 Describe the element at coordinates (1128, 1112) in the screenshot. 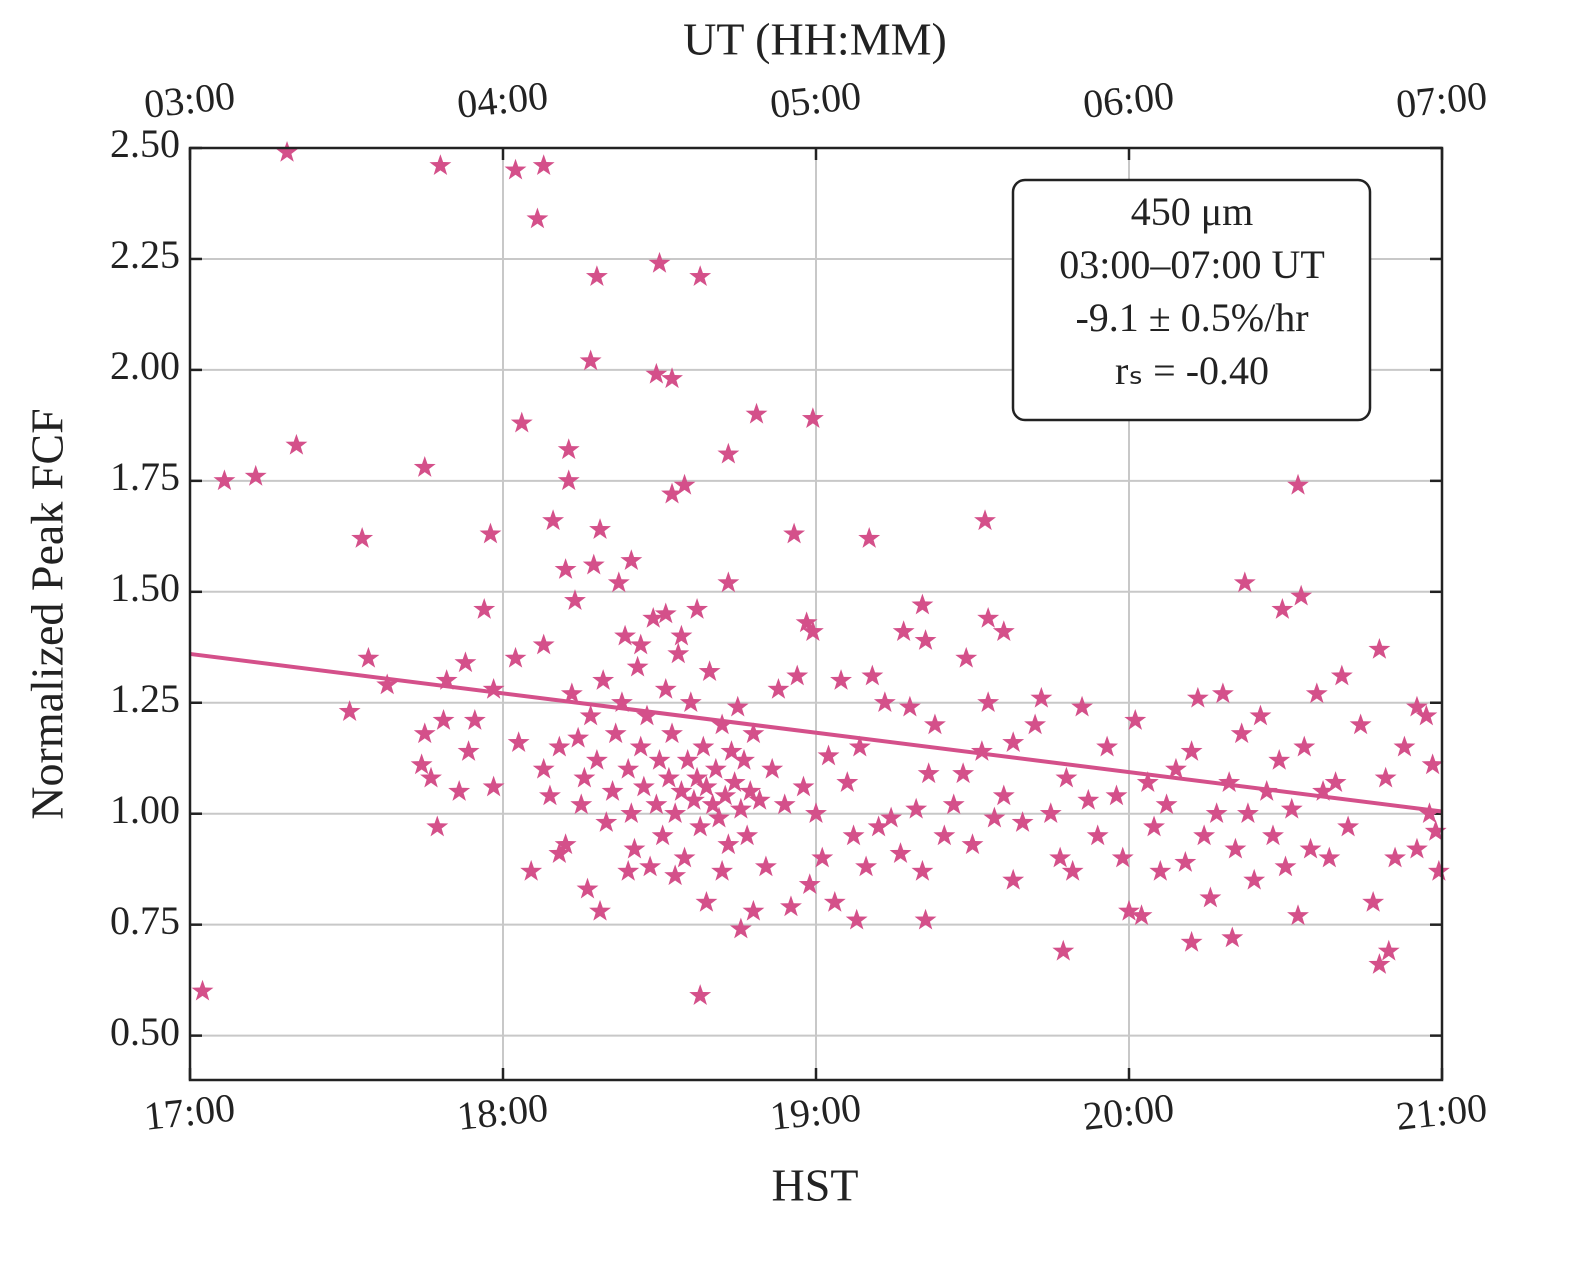

I see `x-tick-label: 20:00` at that location.